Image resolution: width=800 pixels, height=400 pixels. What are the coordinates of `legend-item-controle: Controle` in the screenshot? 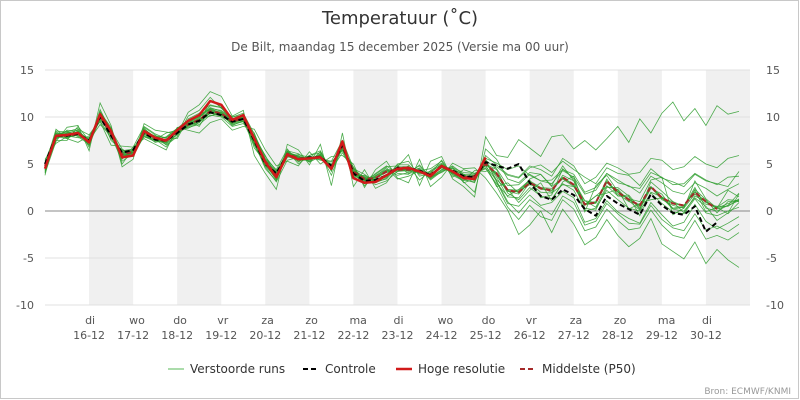 It's located at (339, 369).